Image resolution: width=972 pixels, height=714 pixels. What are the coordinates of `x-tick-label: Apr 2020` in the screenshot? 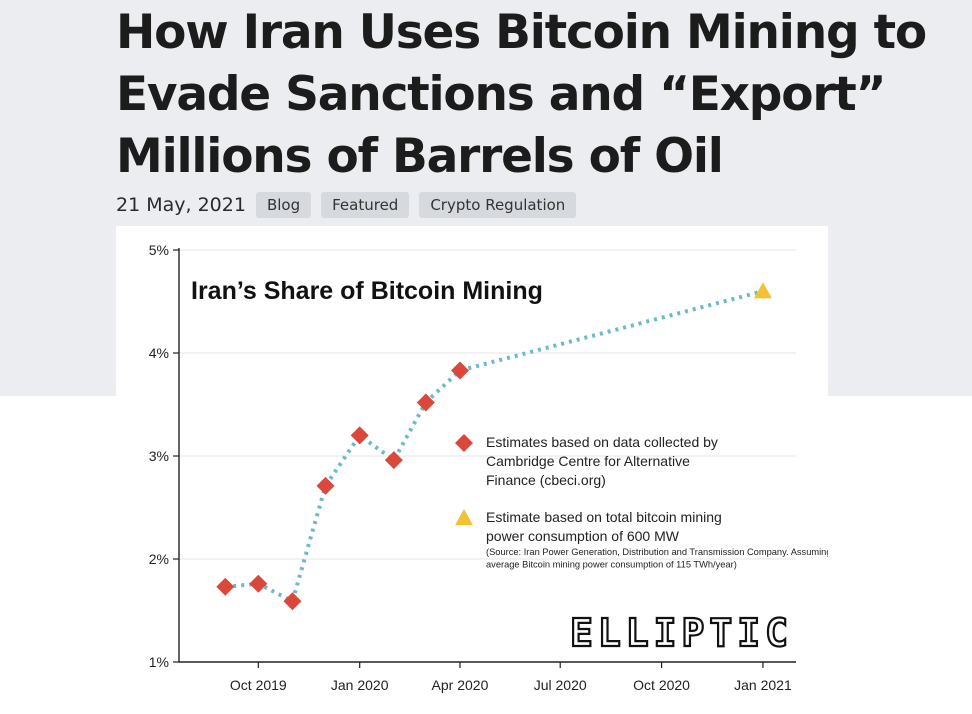 It's located at (460, 685).